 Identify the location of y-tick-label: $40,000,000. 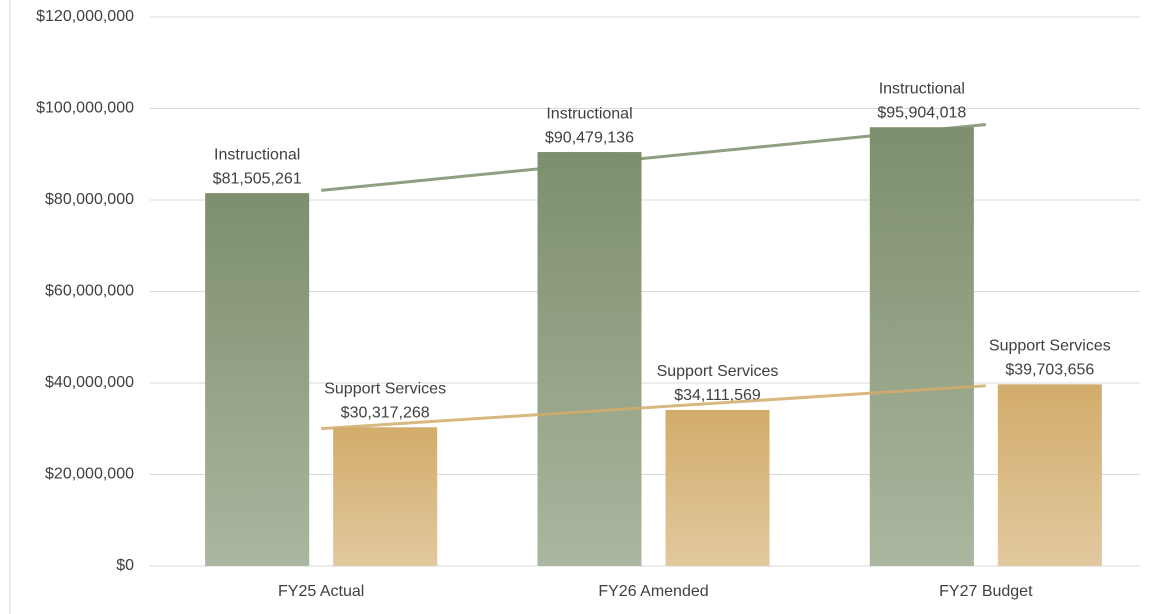
(89, 382).